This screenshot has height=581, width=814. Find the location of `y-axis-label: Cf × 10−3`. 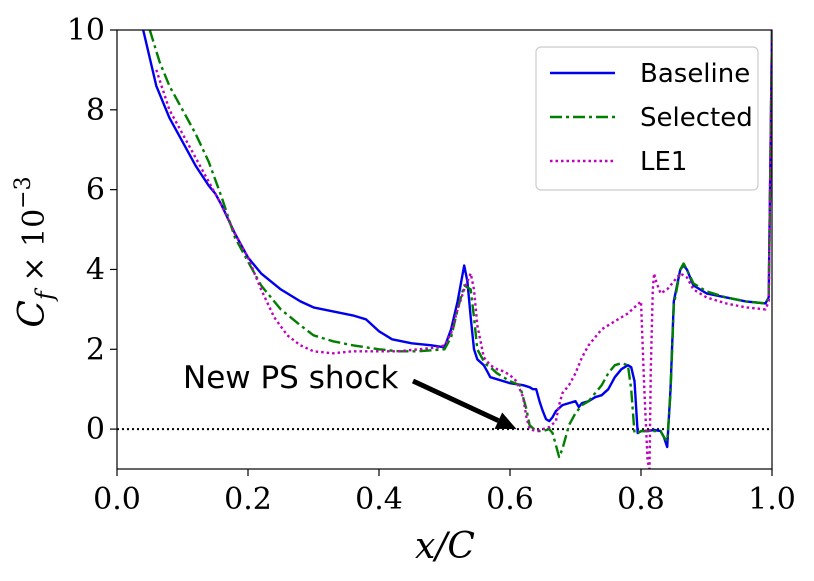

y-axis-label: Cf × 10−3 is located at coordinates (35, 251).